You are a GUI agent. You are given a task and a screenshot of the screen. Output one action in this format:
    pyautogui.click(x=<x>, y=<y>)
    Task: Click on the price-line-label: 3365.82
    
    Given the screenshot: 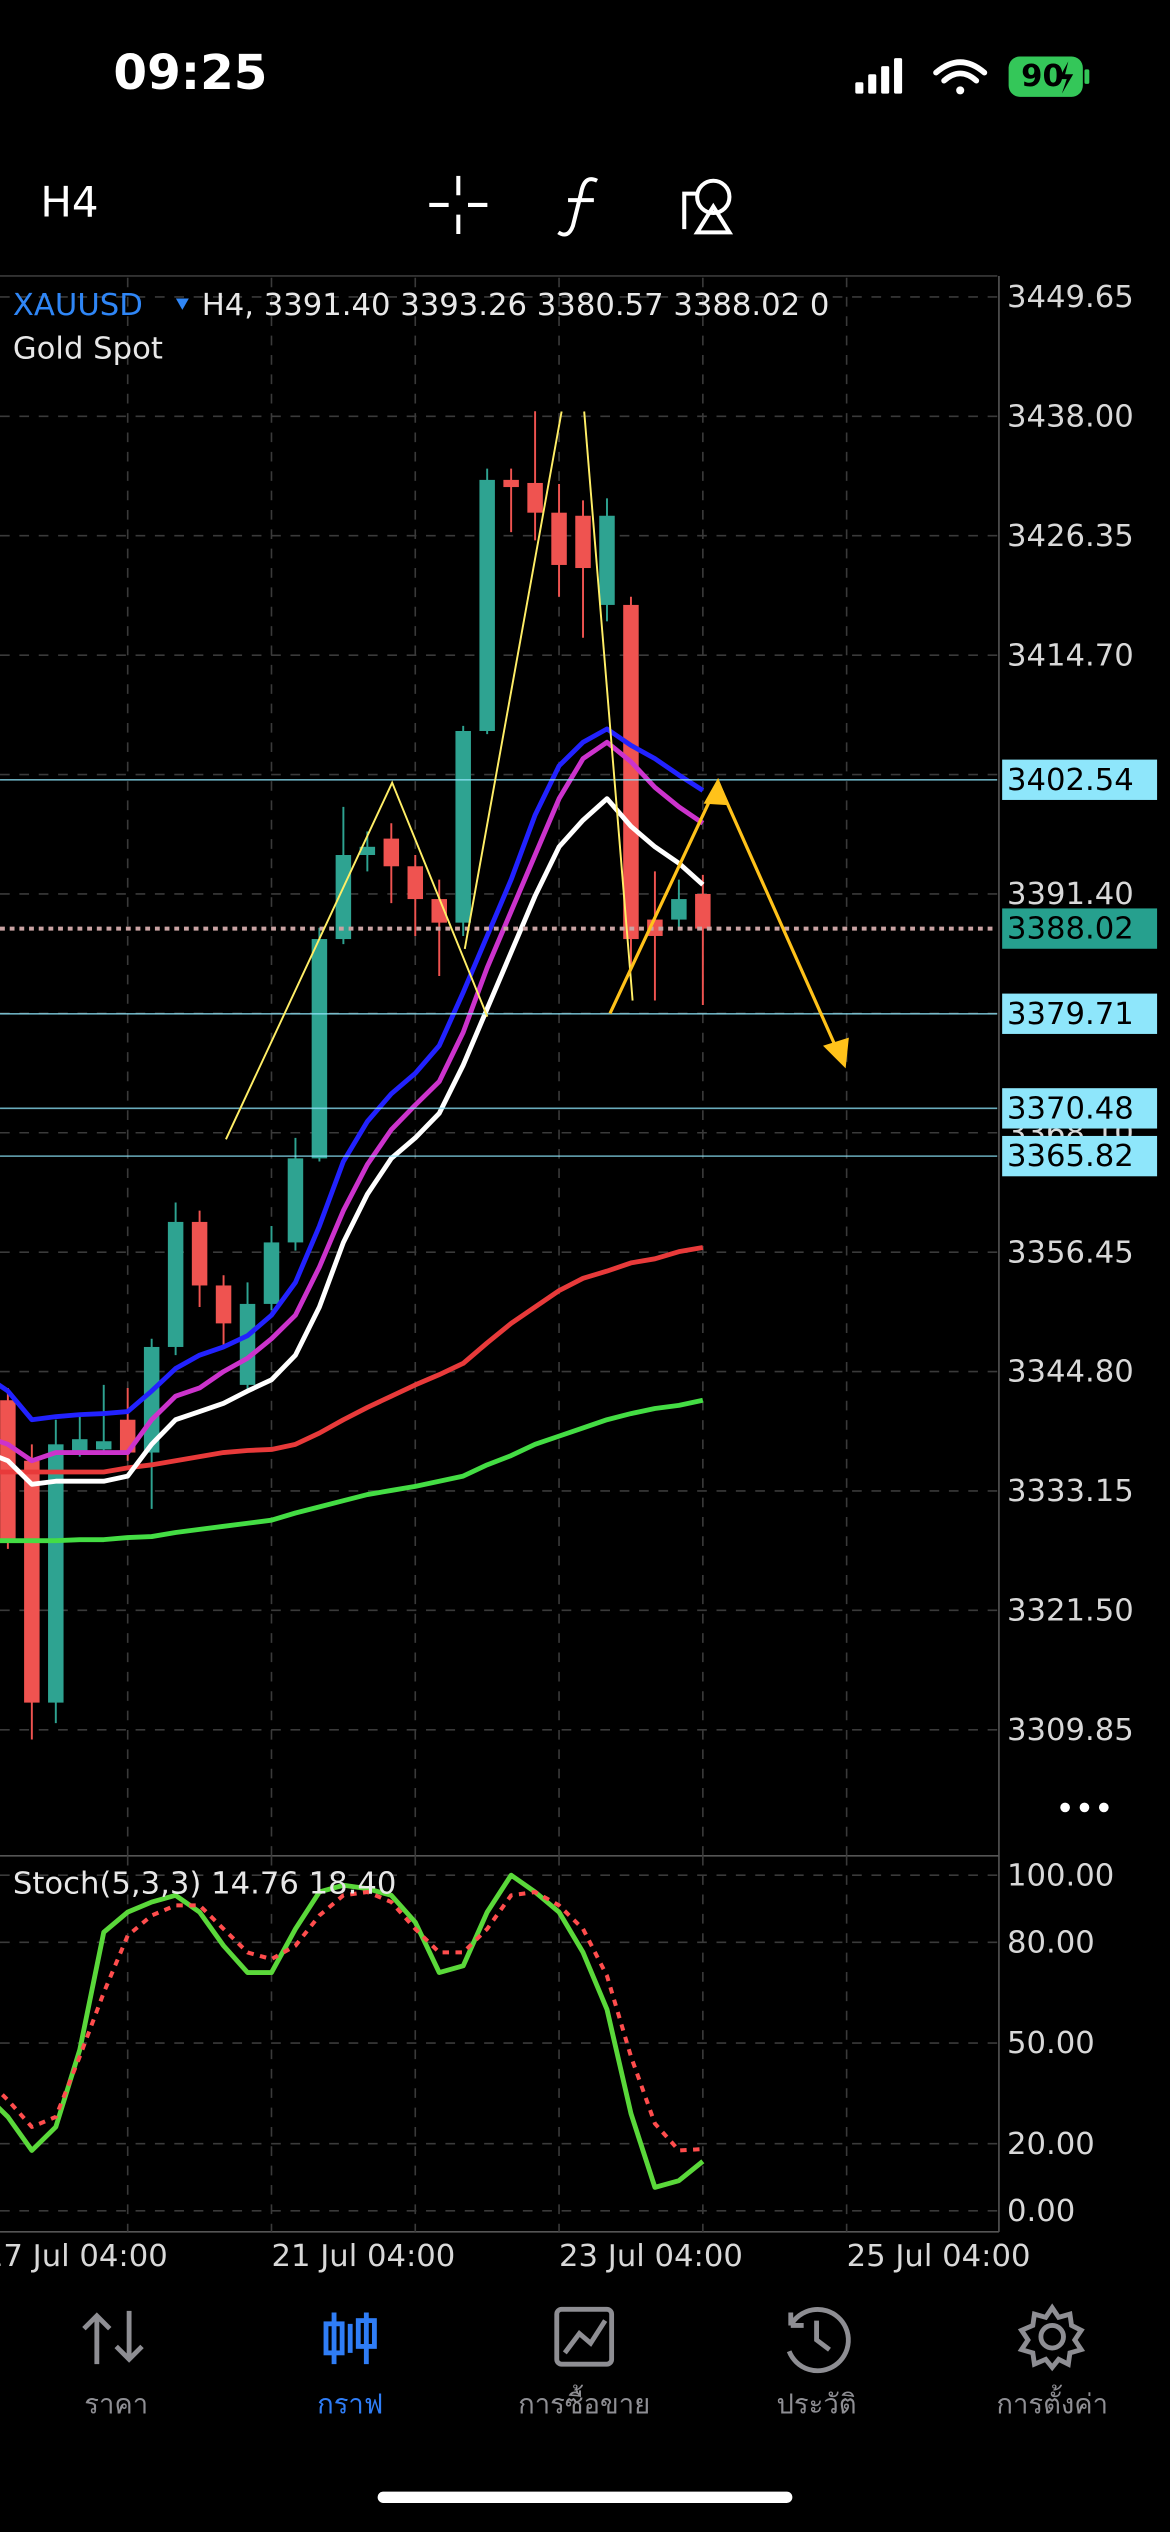 What is the action you would take?
    pyautogui.click(x=1070, y=1156)
    